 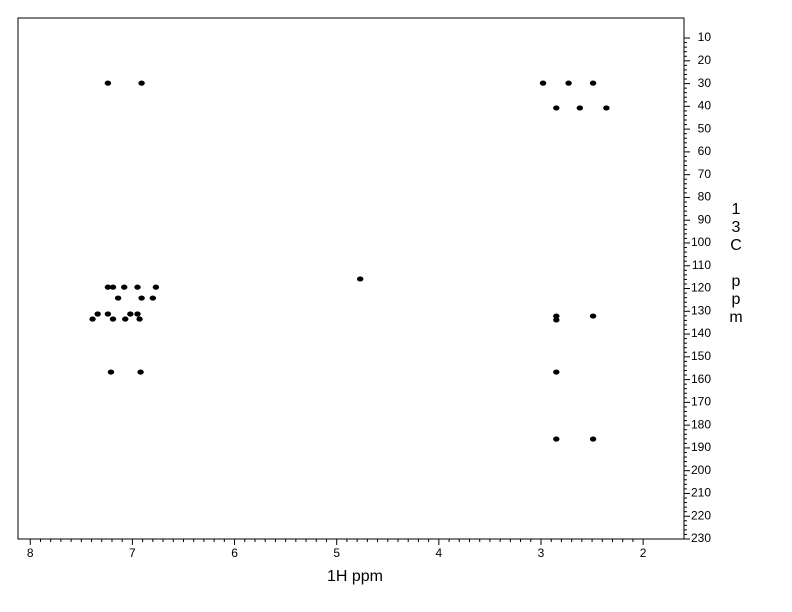 I want to click on y-tick-label: 10, so click(x=705, y=37).